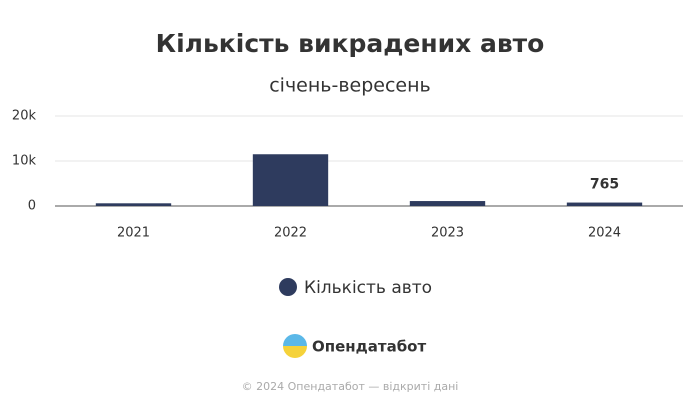 This screenshot has height=409, width=700. What do you see at coordinates (350, 86) in the screenshot?
I see `chart-subtitle: січень-вересень` at bounding box center [350, 86].